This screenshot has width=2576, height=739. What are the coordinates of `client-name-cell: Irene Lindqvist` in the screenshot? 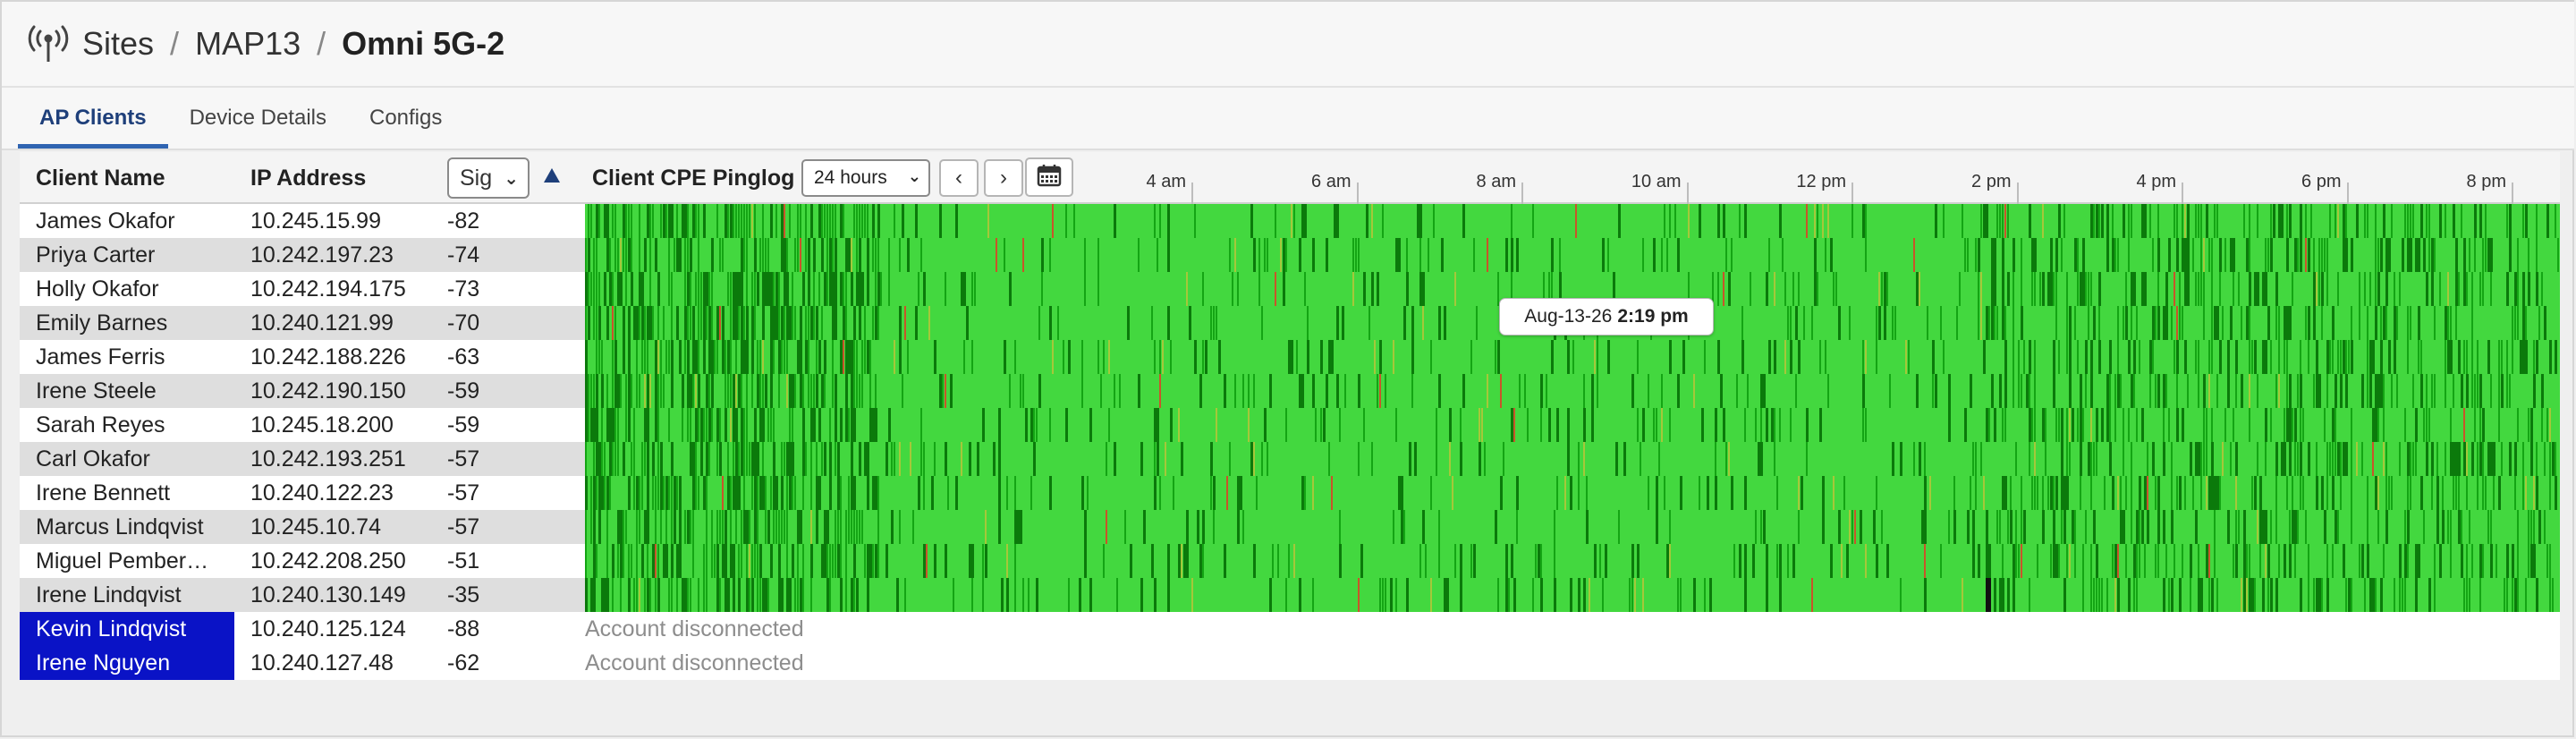 It's located at (109, 594).